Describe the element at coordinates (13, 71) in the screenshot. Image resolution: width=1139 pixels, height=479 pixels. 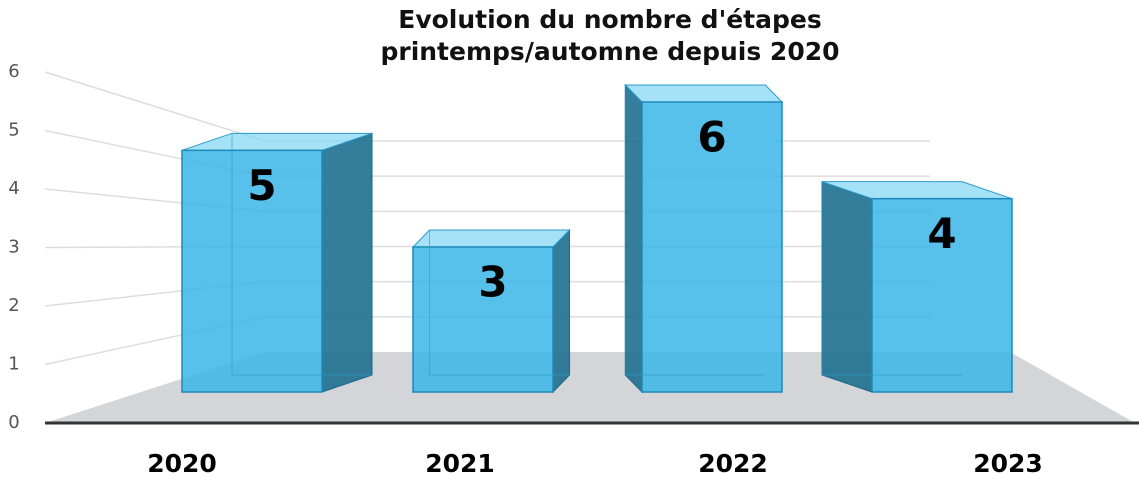
I see `y-tick-label: 6` at that location.